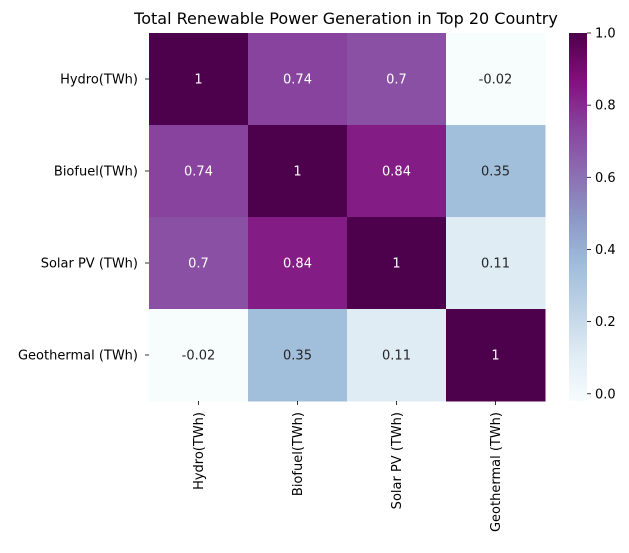  Describe the element at coordinates (605, 34) in the screenshot. I see `colorbar-tick-label: 1.0` at that location.